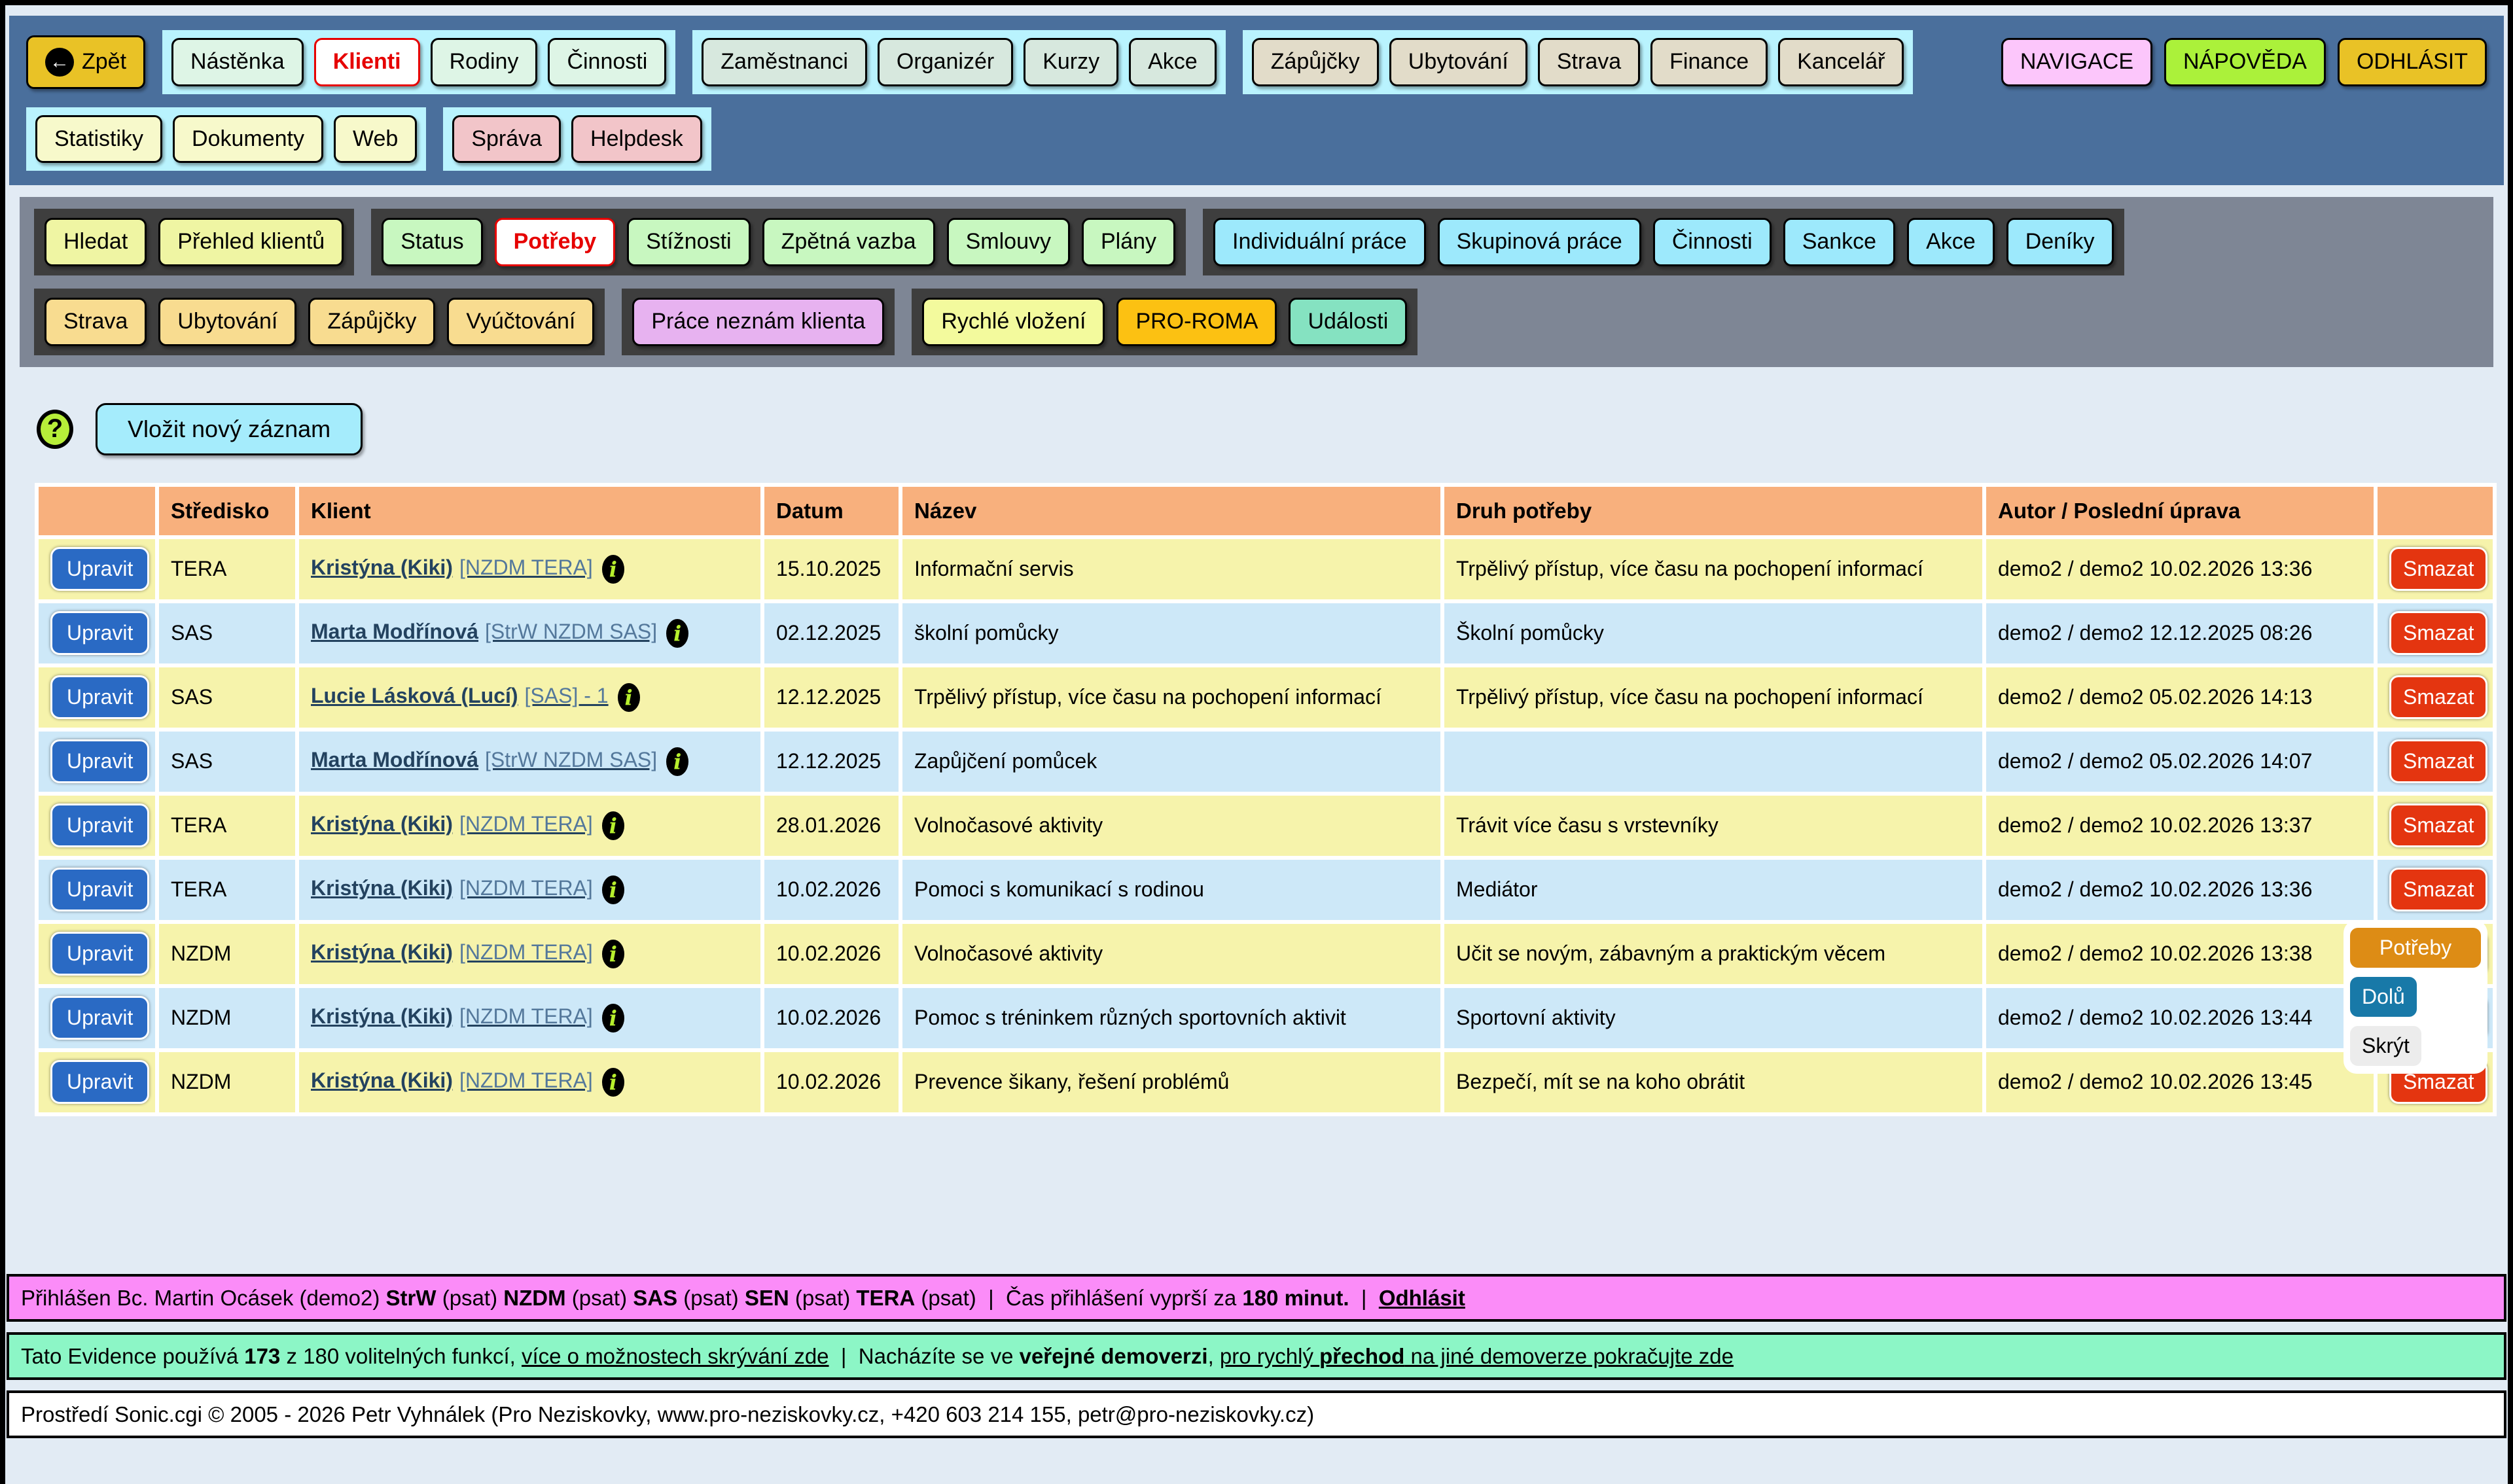  Describe the element at coordinates (521, 322) in the screenshot. I see `tab-vyuctovani: Vyúčtování` at that location.